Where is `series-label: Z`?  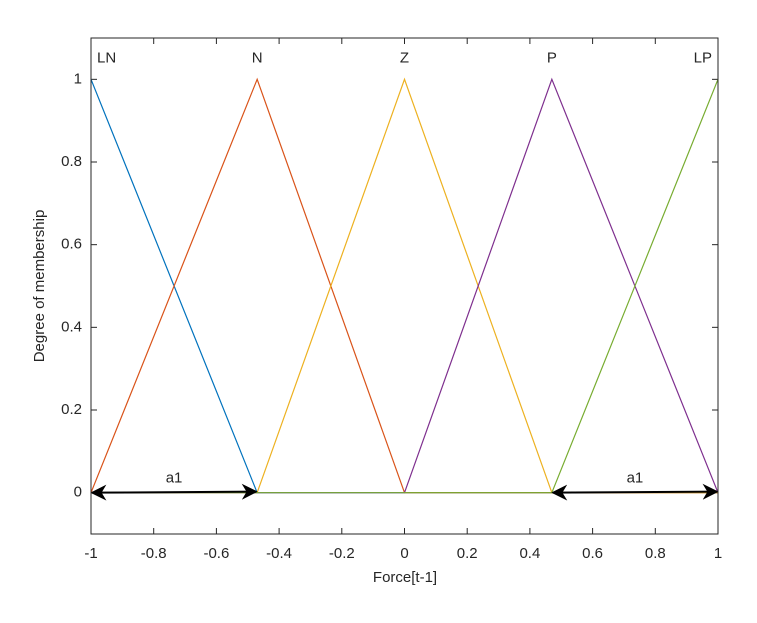 series-label: Z is located at coordinates (404, 57).